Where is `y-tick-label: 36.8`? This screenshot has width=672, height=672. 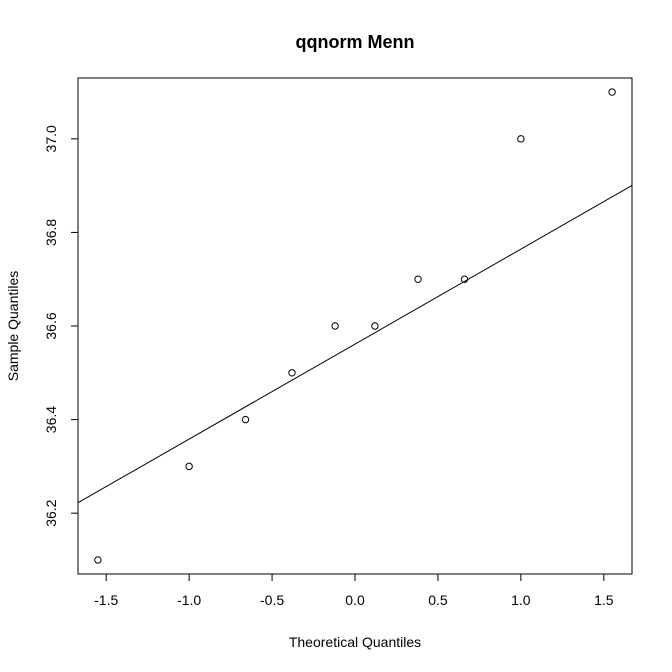
y-tick-label: 36.8 is located at coordinates (51, 232).